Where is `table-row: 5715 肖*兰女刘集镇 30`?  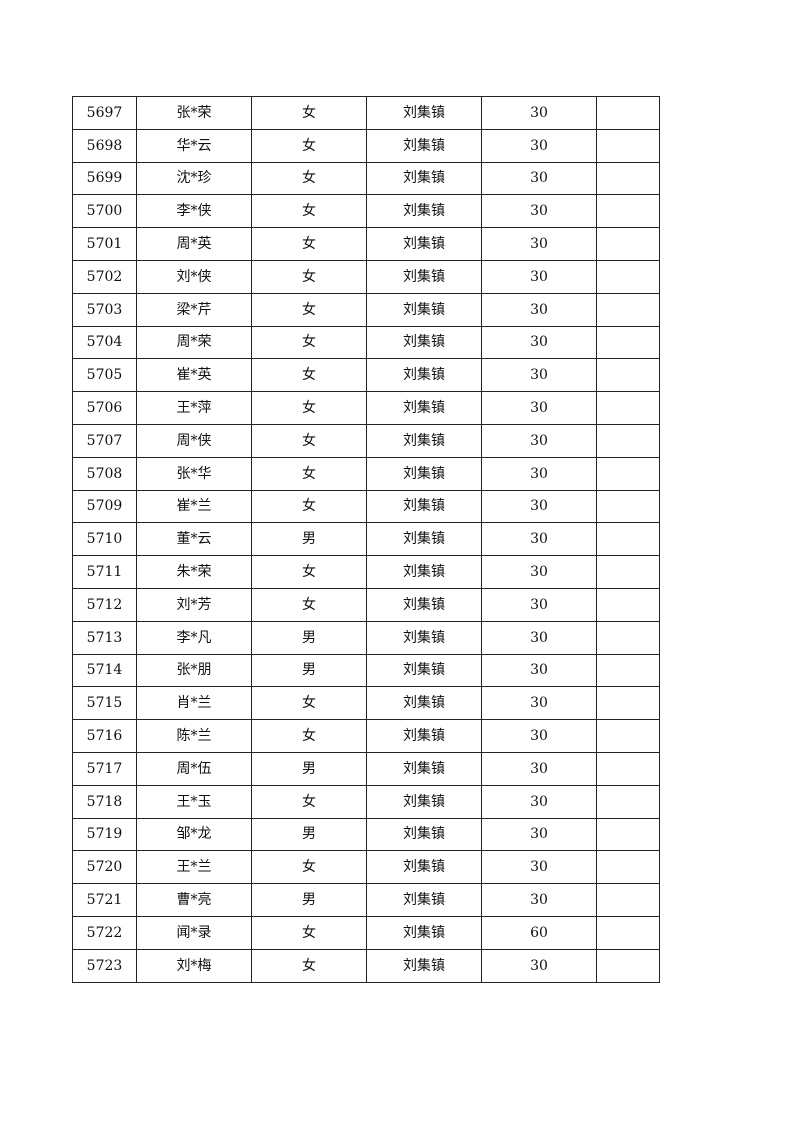 table-row: 5715 肖*兰女刘集镇 30 is located at coordinates (366, 703).